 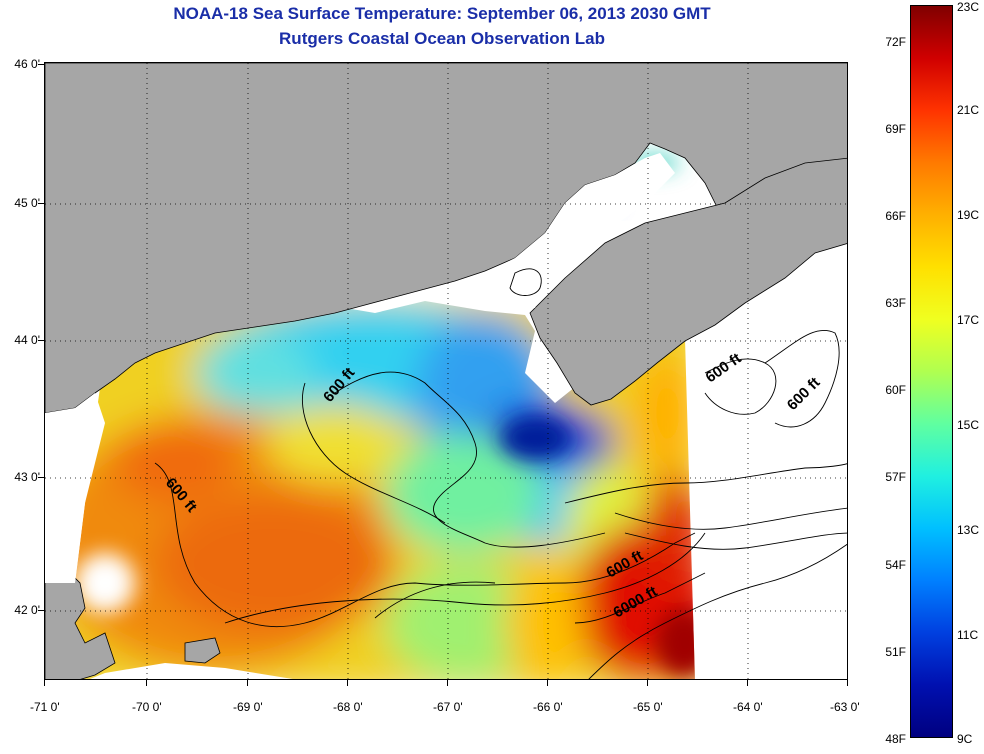 I want to click on colorbar-f-label: 54F, so click(x=895, y=565).